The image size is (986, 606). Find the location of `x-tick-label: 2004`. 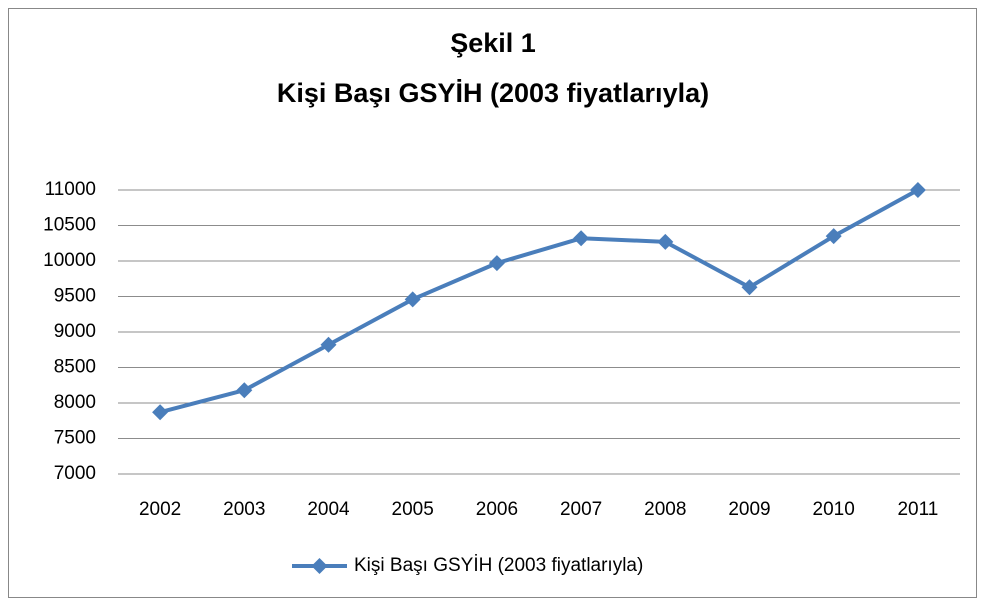

x-tick-label: 2004 is located at coordinates (328, 509).